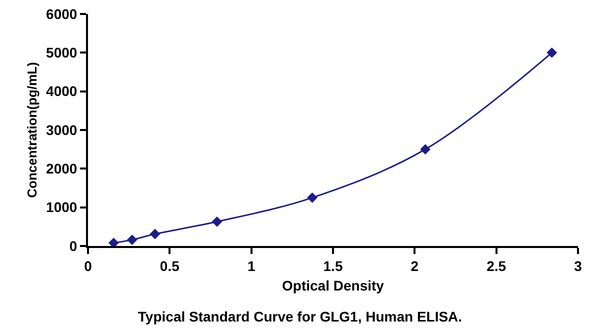 The height and width of the screenshot is (328, 600). What do you see at coordinates (62, 168) in the screenshot?
I see `y-tick-label: 2000` at bounding box center [62, 168].